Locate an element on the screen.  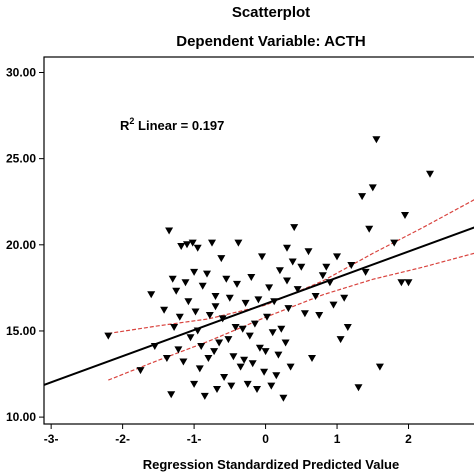
y-tick-label: 15.00 is located at coordinates (21, 331).